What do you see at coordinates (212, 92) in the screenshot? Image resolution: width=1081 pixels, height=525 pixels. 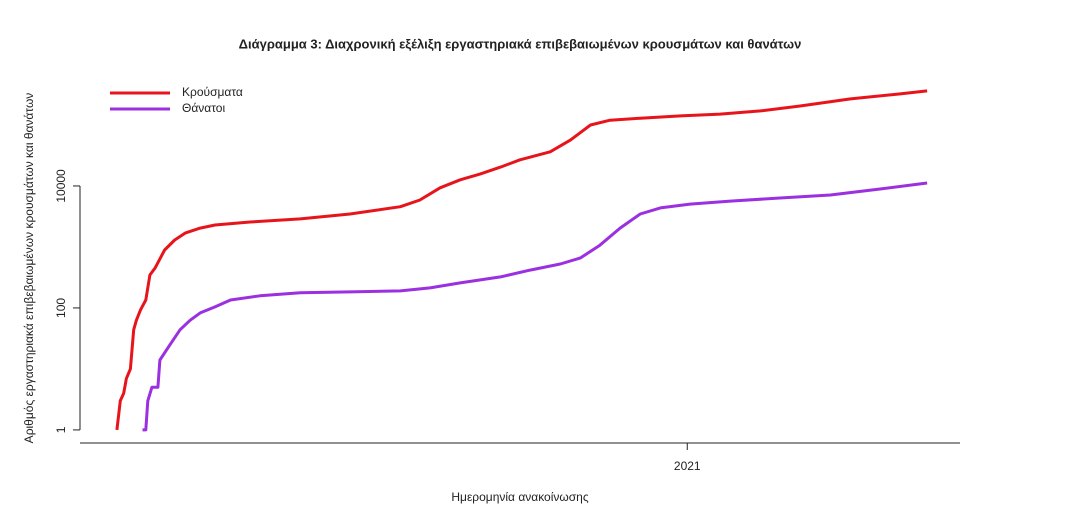 I see `legend-label: Κρούσματα` at bounding box center [212, 92].